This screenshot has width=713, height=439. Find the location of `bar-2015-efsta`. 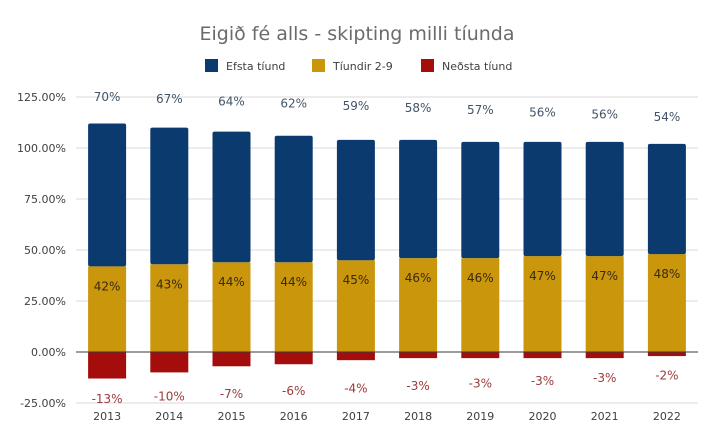

bar-2015-efsta is located at coordinates (231, 197).